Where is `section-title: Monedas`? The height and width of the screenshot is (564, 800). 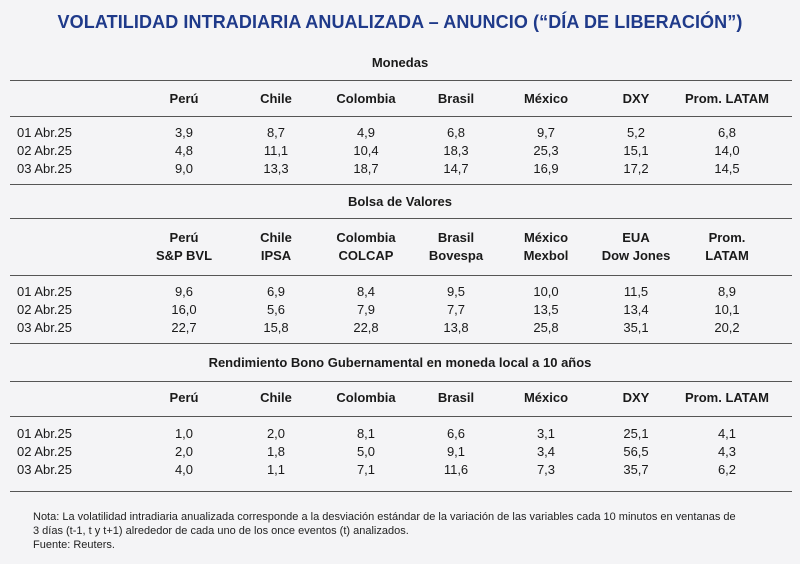 section-title: Monedas is located at coordinates (400, 62).